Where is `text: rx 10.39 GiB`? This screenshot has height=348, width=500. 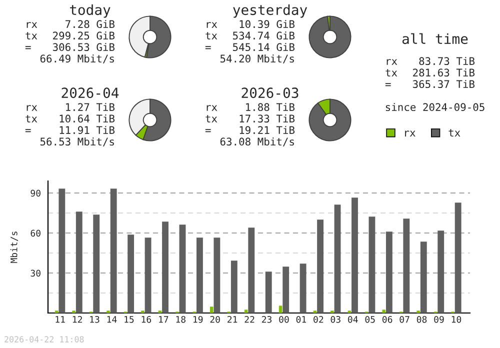 text: rx 10.39 GiB is located at coordinates (250, 24).